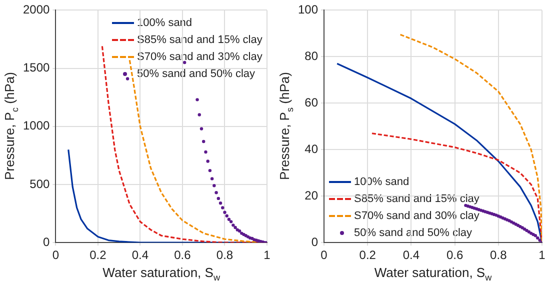 Image resolution: width=550 pixels, height=288 pixels. Describe the element at coordinates (36, 125) in the screenshot. I see `y-tick-label: 1000` at that location.